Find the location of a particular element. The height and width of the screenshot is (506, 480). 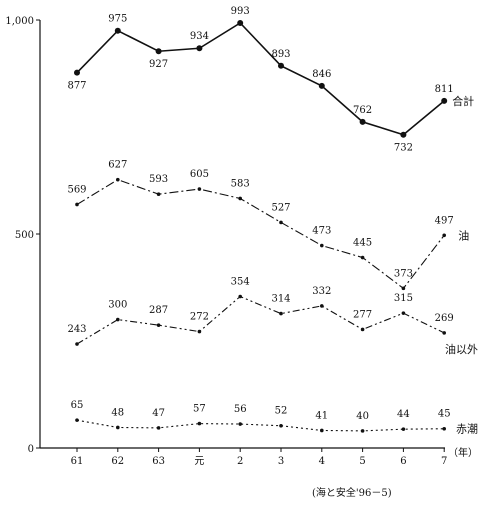

x-tick-label: 4 is located at coordinates (322, 461).